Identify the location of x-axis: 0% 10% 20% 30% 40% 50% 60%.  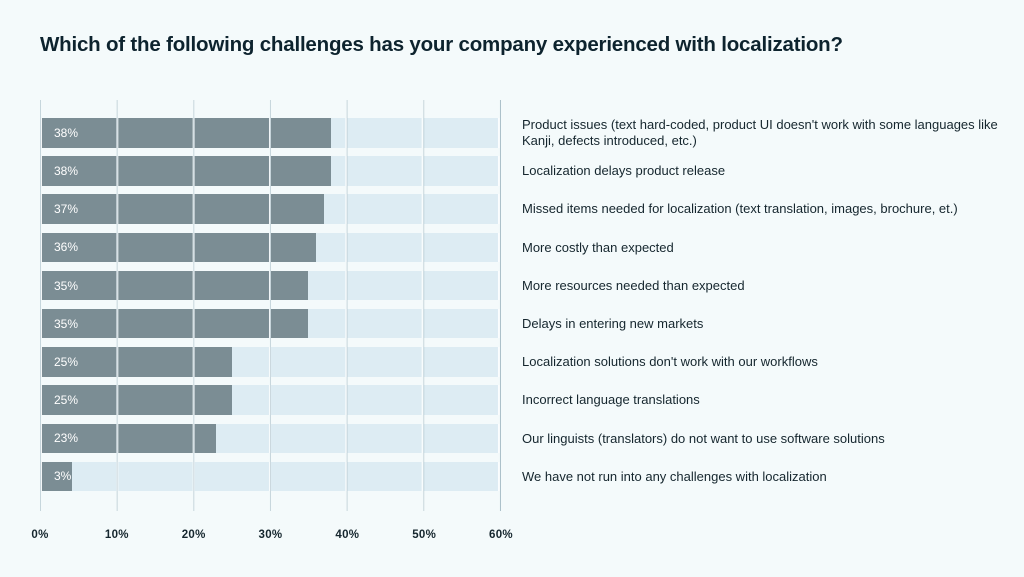
(271, 537).